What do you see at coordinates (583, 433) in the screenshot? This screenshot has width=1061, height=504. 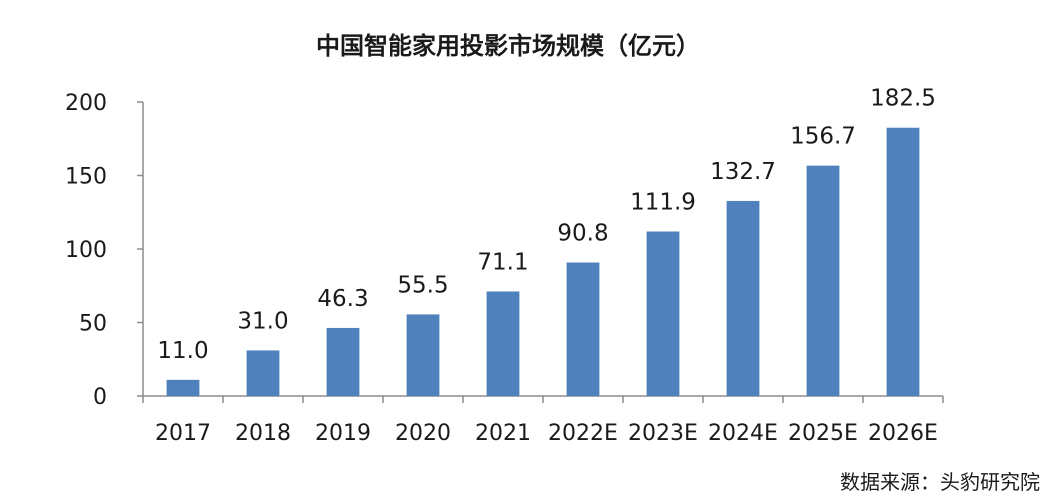 I see `x-tick-label: 2022E` at bounding box center [583, 433].